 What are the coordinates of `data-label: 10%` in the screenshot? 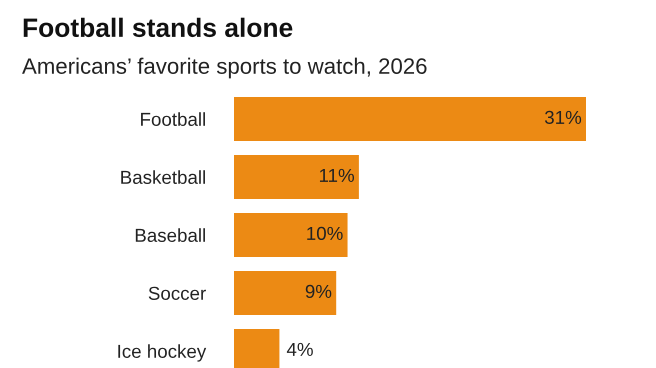 It's located at (325, 233).